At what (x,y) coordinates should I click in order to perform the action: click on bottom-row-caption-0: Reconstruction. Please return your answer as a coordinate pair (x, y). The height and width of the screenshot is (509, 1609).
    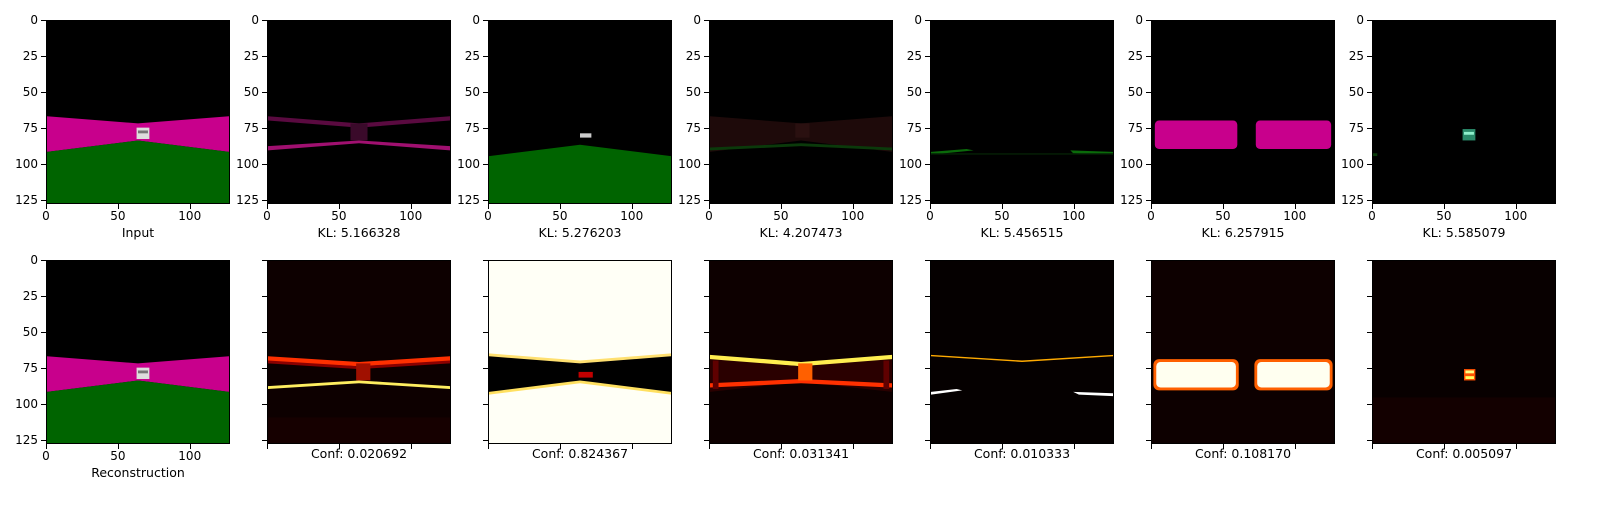
    Looking at the image, I should click on (138, 472).